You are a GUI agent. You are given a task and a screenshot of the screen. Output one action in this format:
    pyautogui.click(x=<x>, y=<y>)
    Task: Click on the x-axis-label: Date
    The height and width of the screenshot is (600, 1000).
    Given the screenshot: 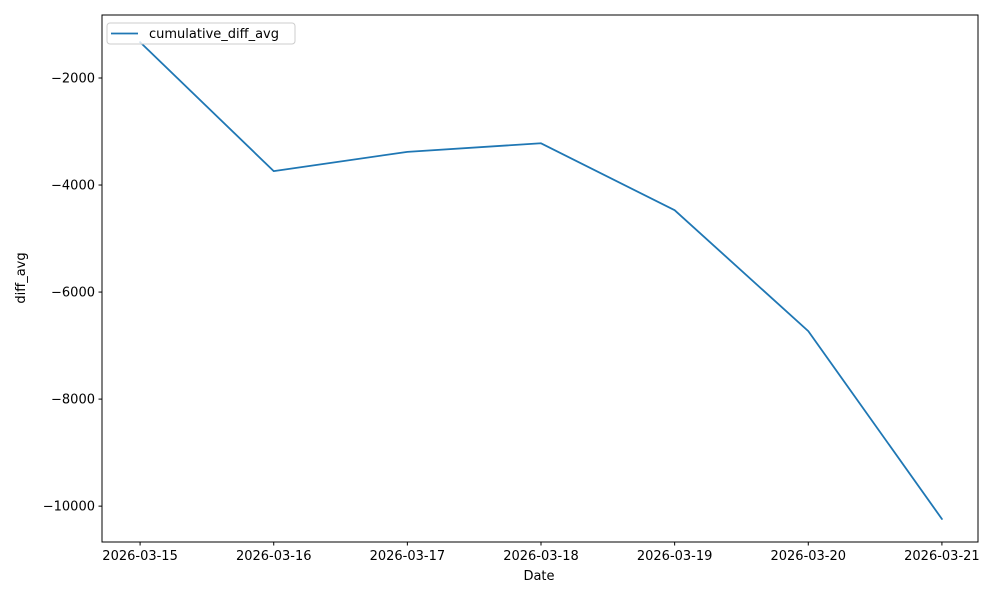 What is the action you would take?
    pyautogui.click(x=538, y=576)
    